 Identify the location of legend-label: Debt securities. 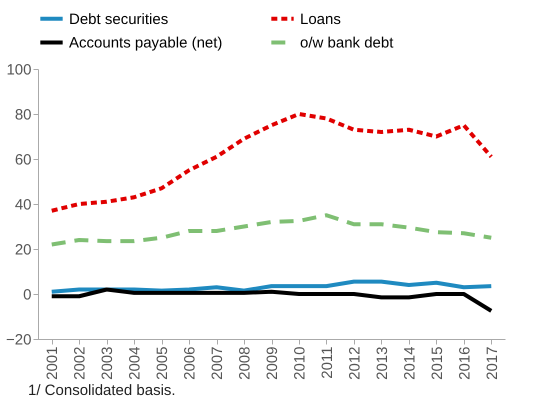
(118, 19).